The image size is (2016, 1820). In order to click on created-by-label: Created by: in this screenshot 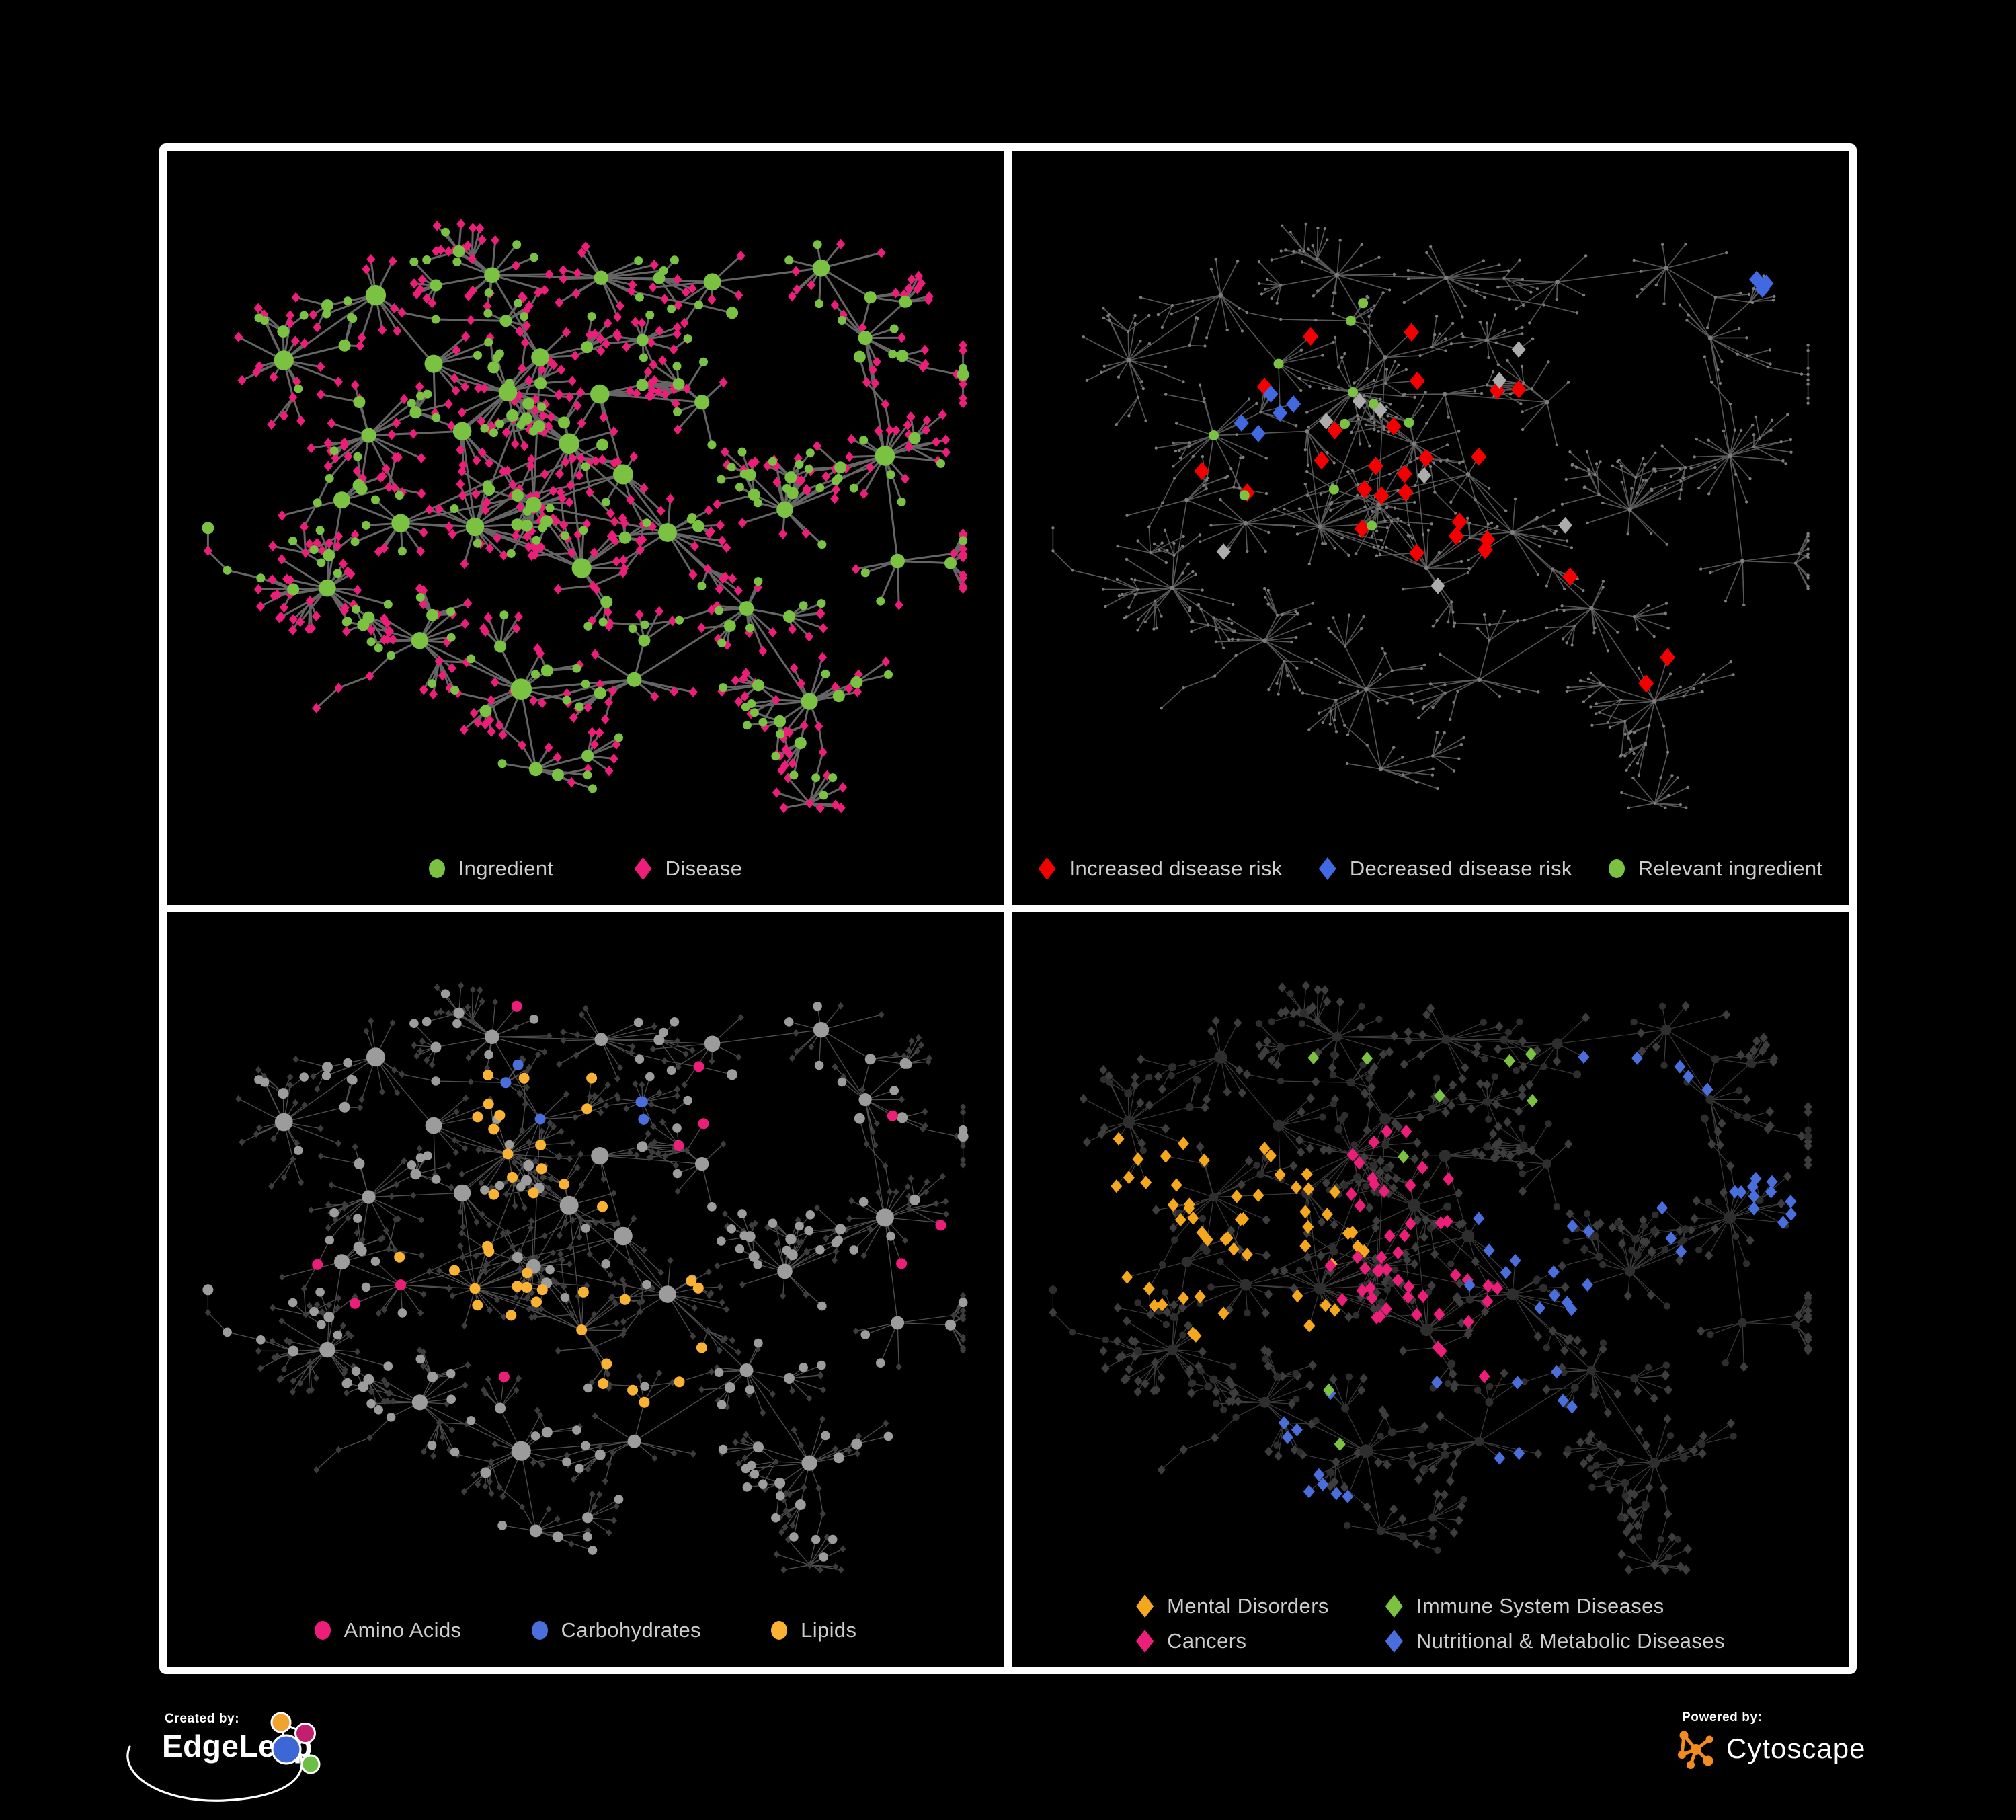, I will do `click(202, 1719)`.